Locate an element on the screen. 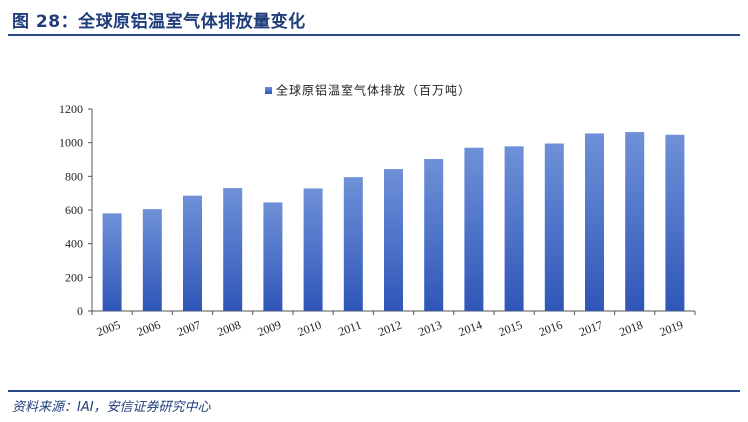 This screenshot has width=748, height=422. bar-2016 is located at coordinates (554, 227).